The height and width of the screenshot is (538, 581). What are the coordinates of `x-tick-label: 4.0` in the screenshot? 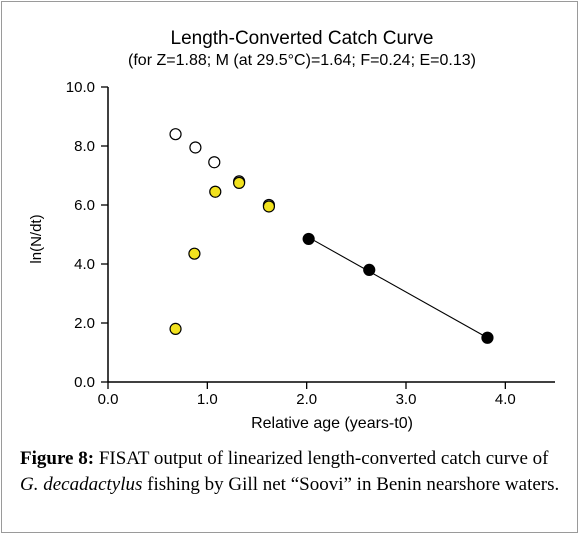 It's located at (505, 399).